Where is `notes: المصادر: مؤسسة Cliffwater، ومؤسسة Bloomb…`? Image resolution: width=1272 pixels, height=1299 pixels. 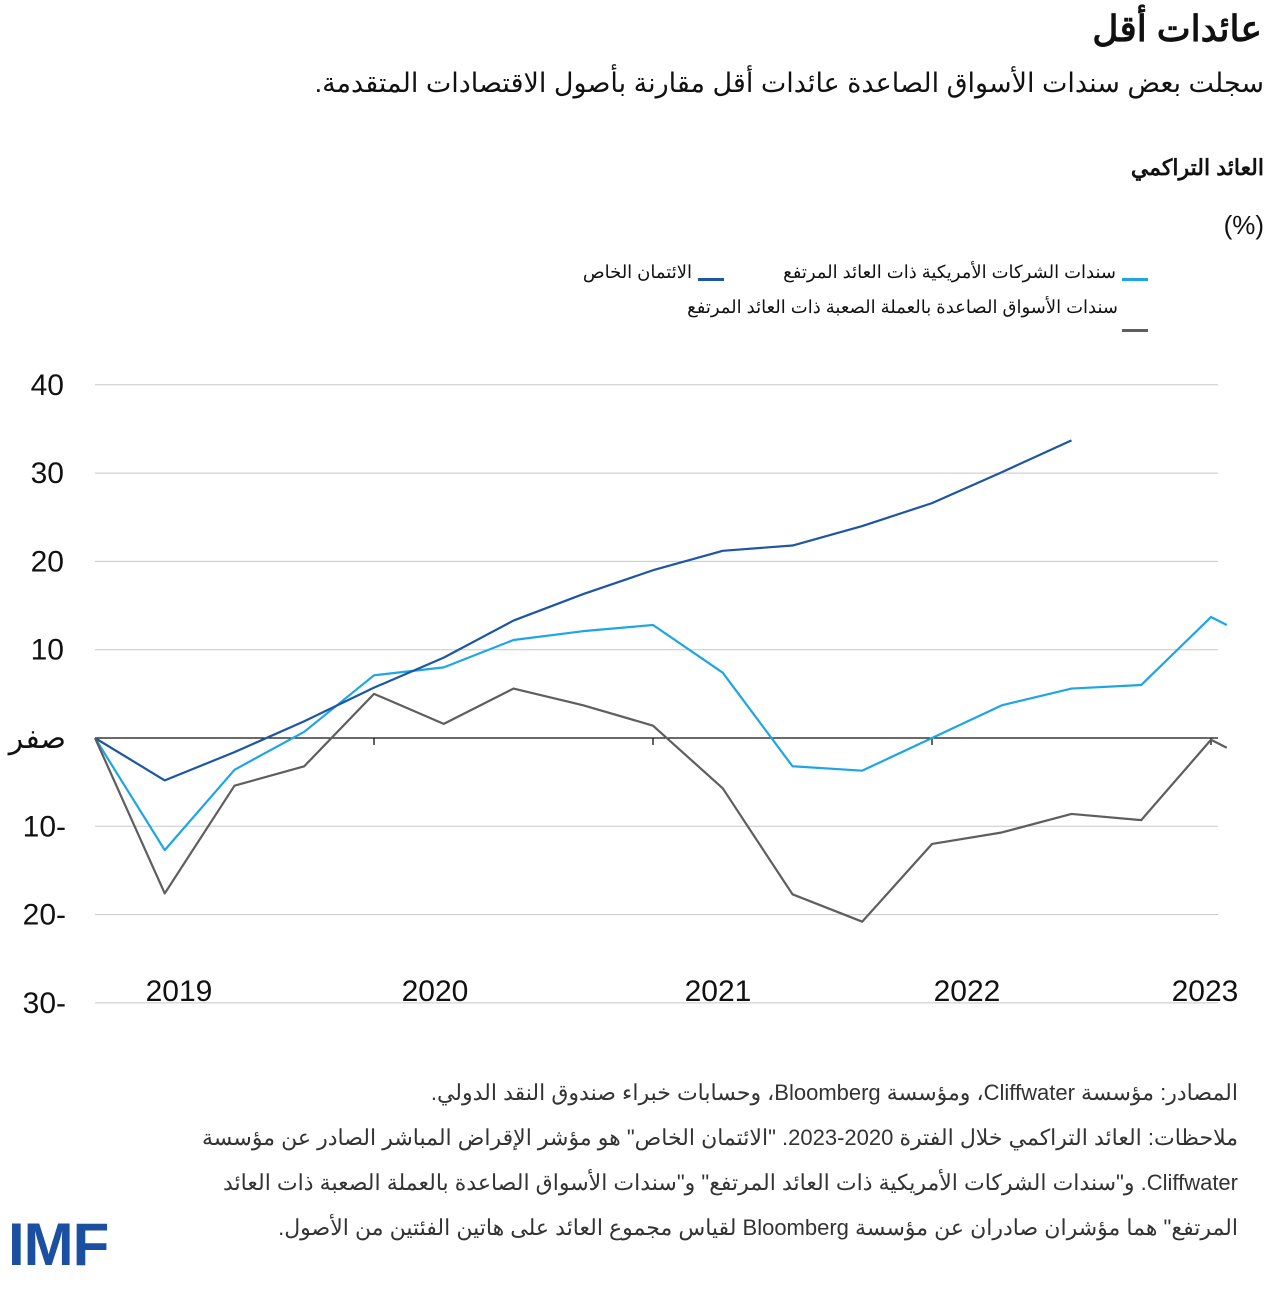 notes: المصادر: مؤسسة Cliffwater، ومؤسسة Bloomb… is located at coordinates (708, 1160).